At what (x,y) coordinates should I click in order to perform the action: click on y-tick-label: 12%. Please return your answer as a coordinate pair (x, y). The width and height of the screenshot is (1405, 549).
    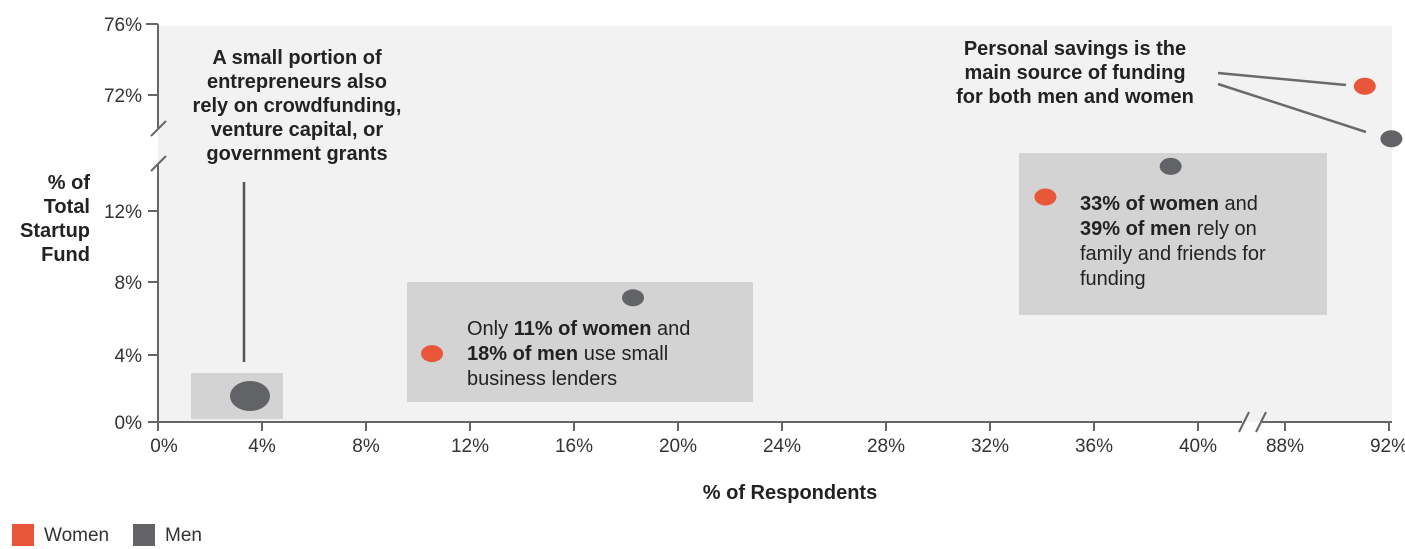
    Looking at the image, I should click on (123, 212).